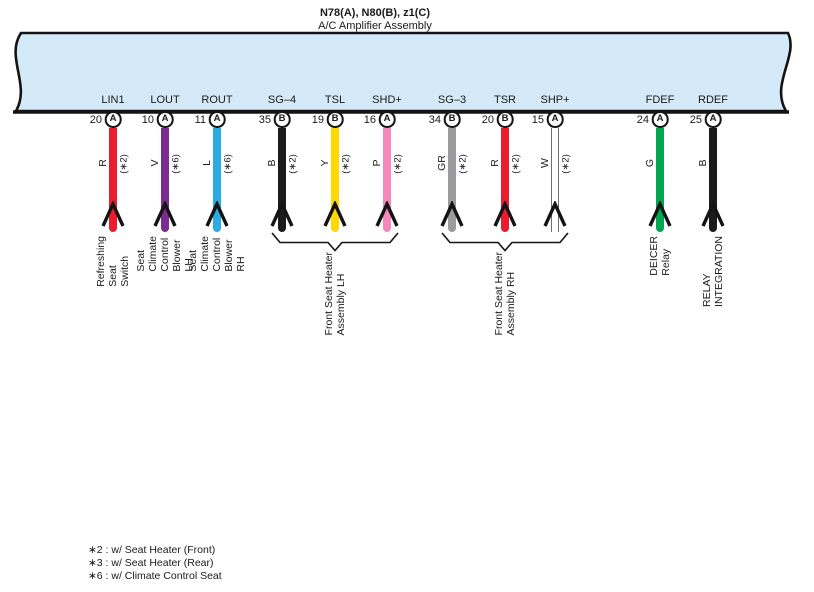 This screenshot has height=592, width=814. Describe the element at coordinates (713, 271) in the screenshot. I see `destination-label: RELAY INTEGRATION` at that location.